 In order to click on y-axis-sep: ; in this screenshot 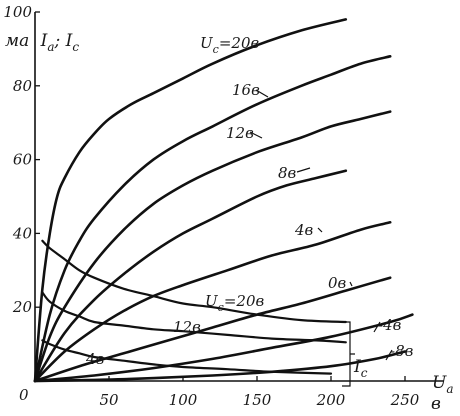, I will do `click(60, 41)`.